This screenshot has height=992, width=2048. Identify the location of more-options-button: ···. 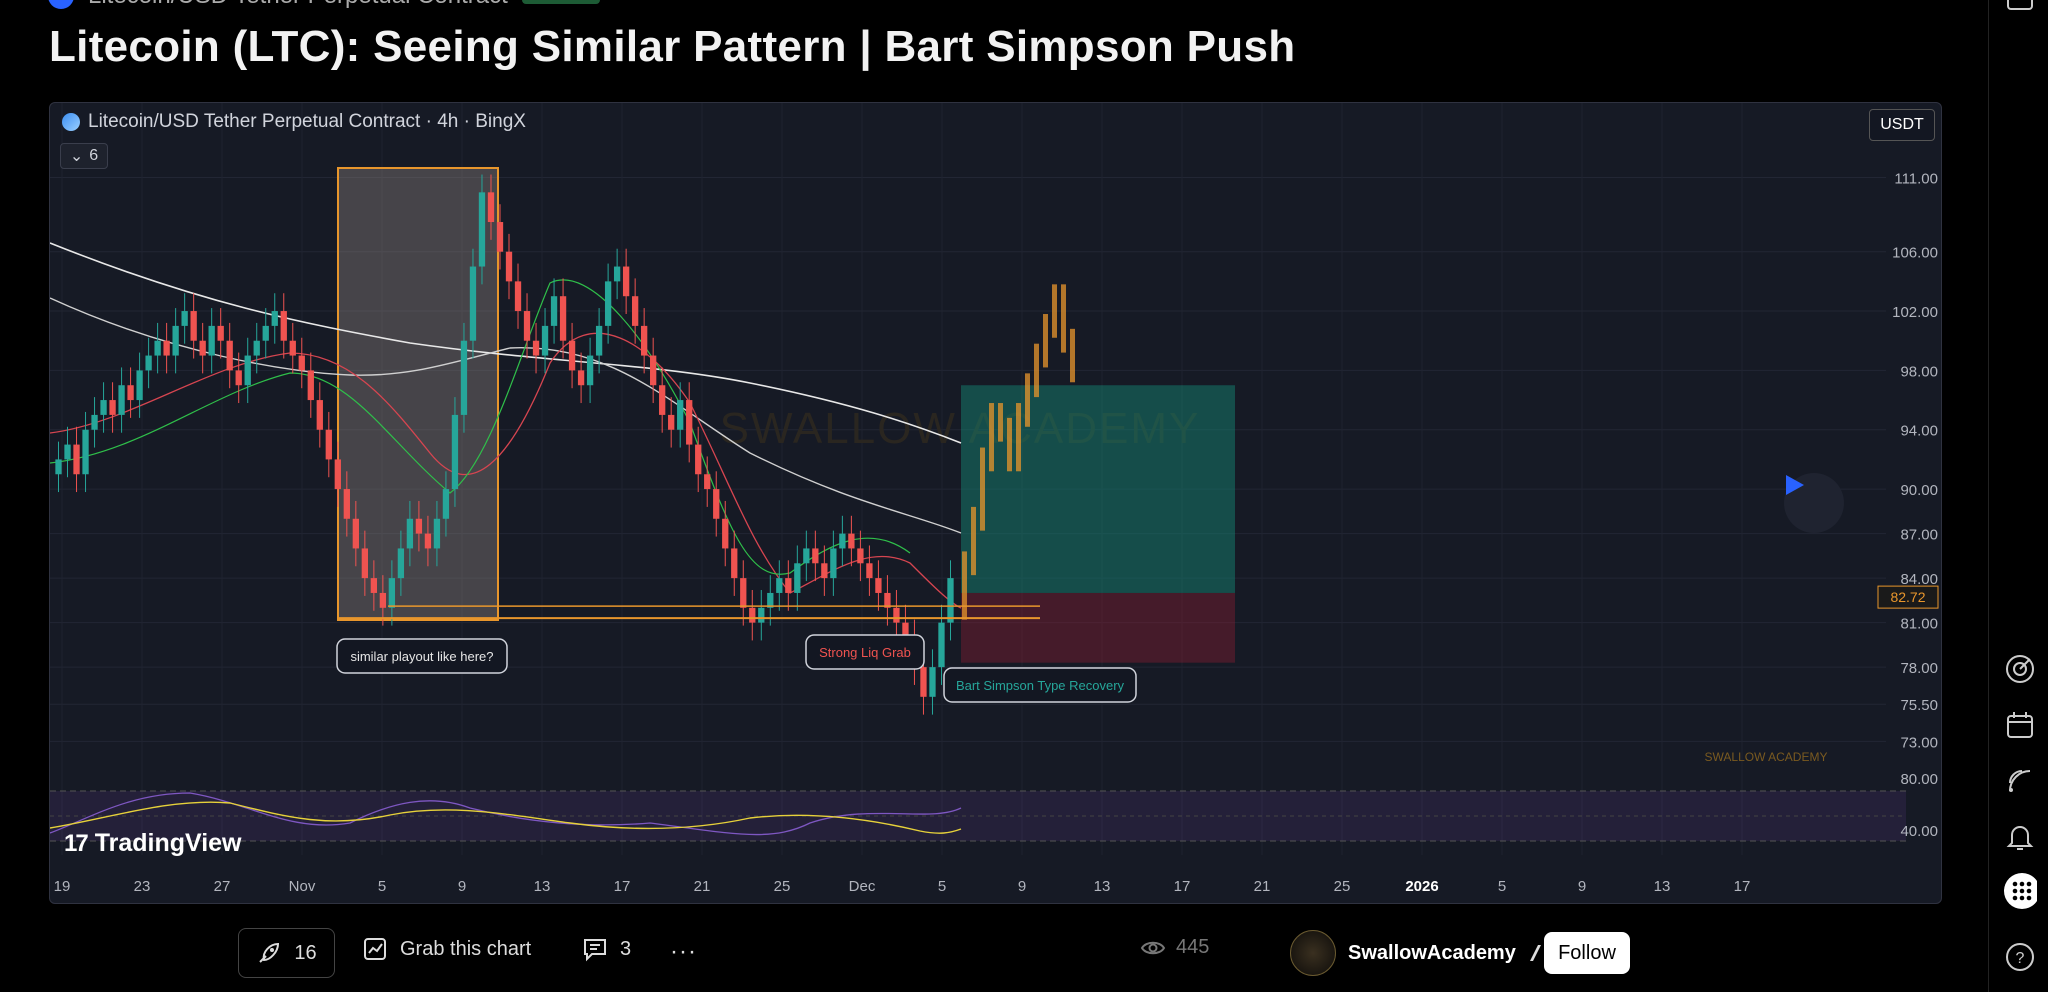
(683, 951).